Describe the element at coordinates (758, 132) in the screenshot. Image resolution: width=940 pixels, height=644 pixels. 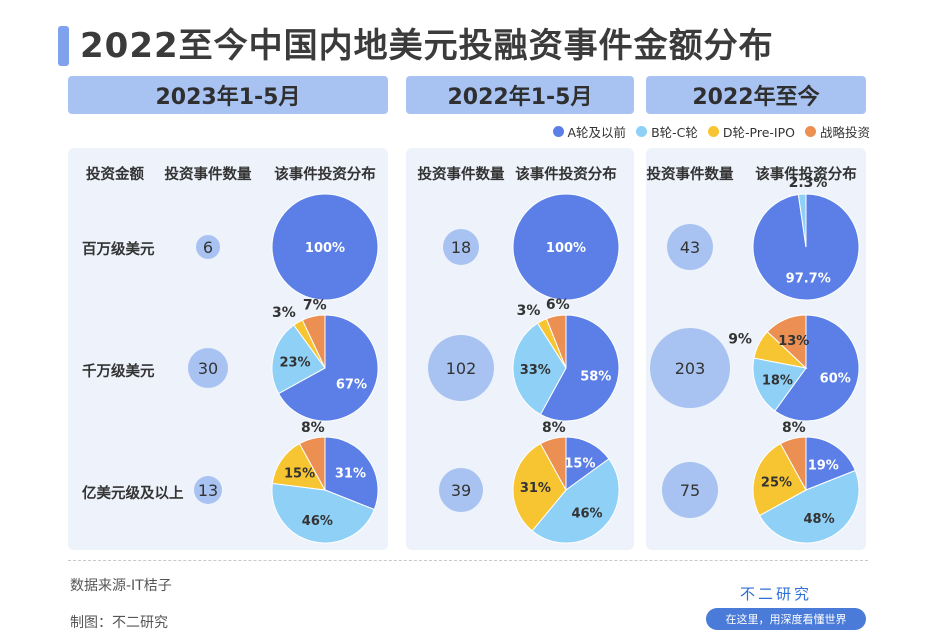
I see `legend-label-d-pre-ipo: D轮-Pre-IPO` at that location.